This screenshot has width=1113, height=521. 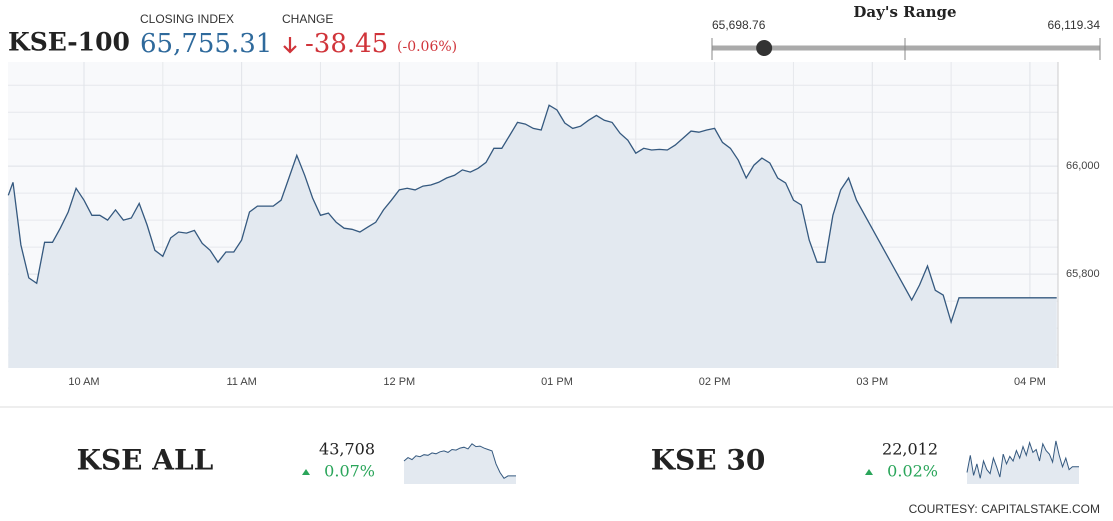 I want to click on range-label: Day's Range, so click(x=904, y=12).